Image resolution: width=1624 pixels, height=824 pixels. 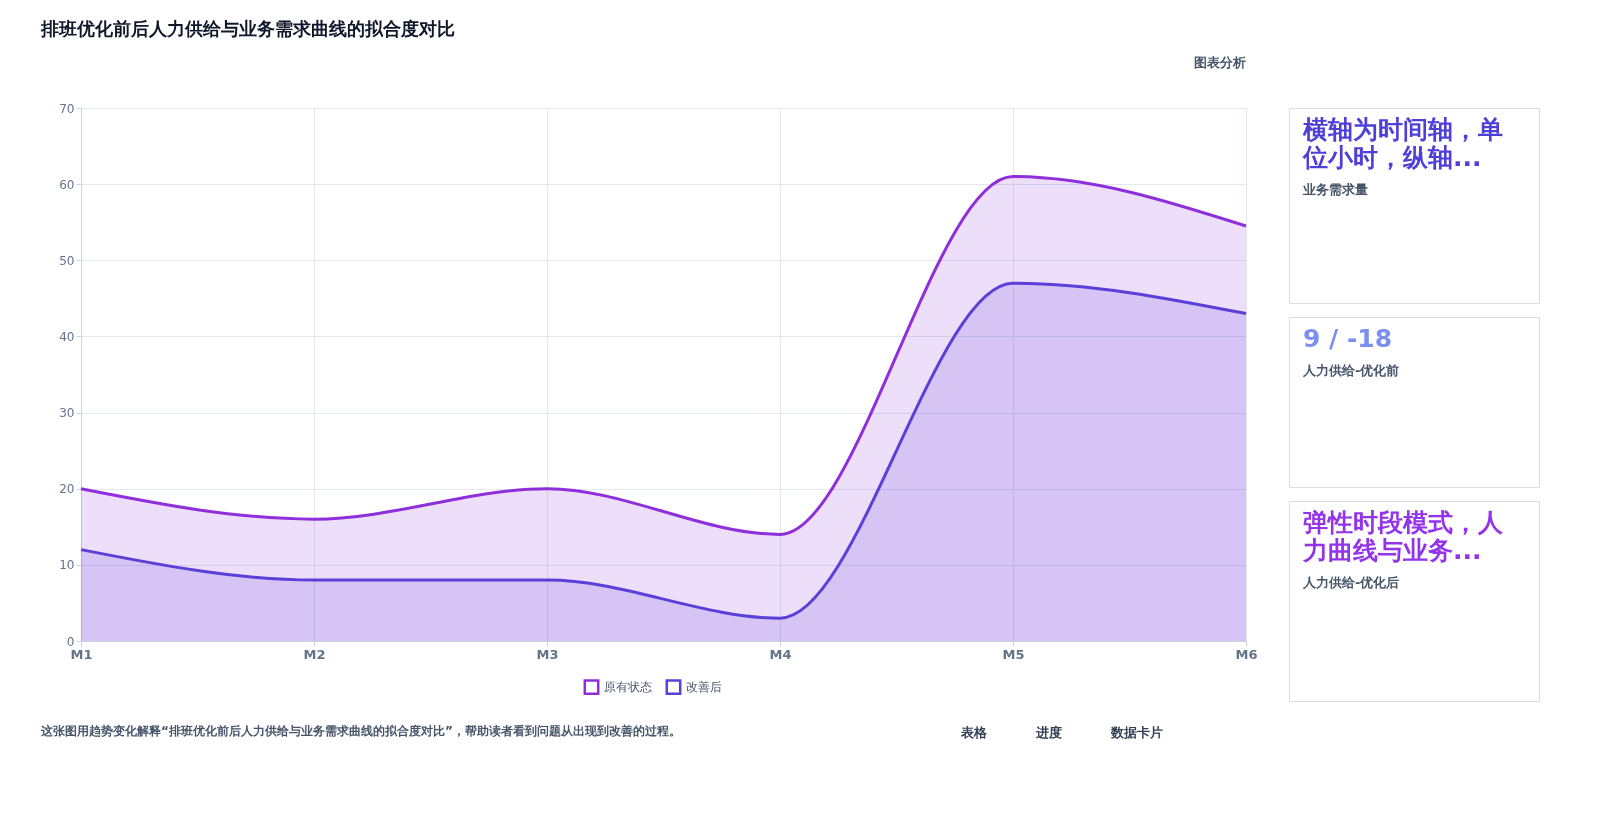 What do you see at coordinates (81, 654) in the screenshot?
I see `x-tick-label: M1` at bounding box center [81, 654].